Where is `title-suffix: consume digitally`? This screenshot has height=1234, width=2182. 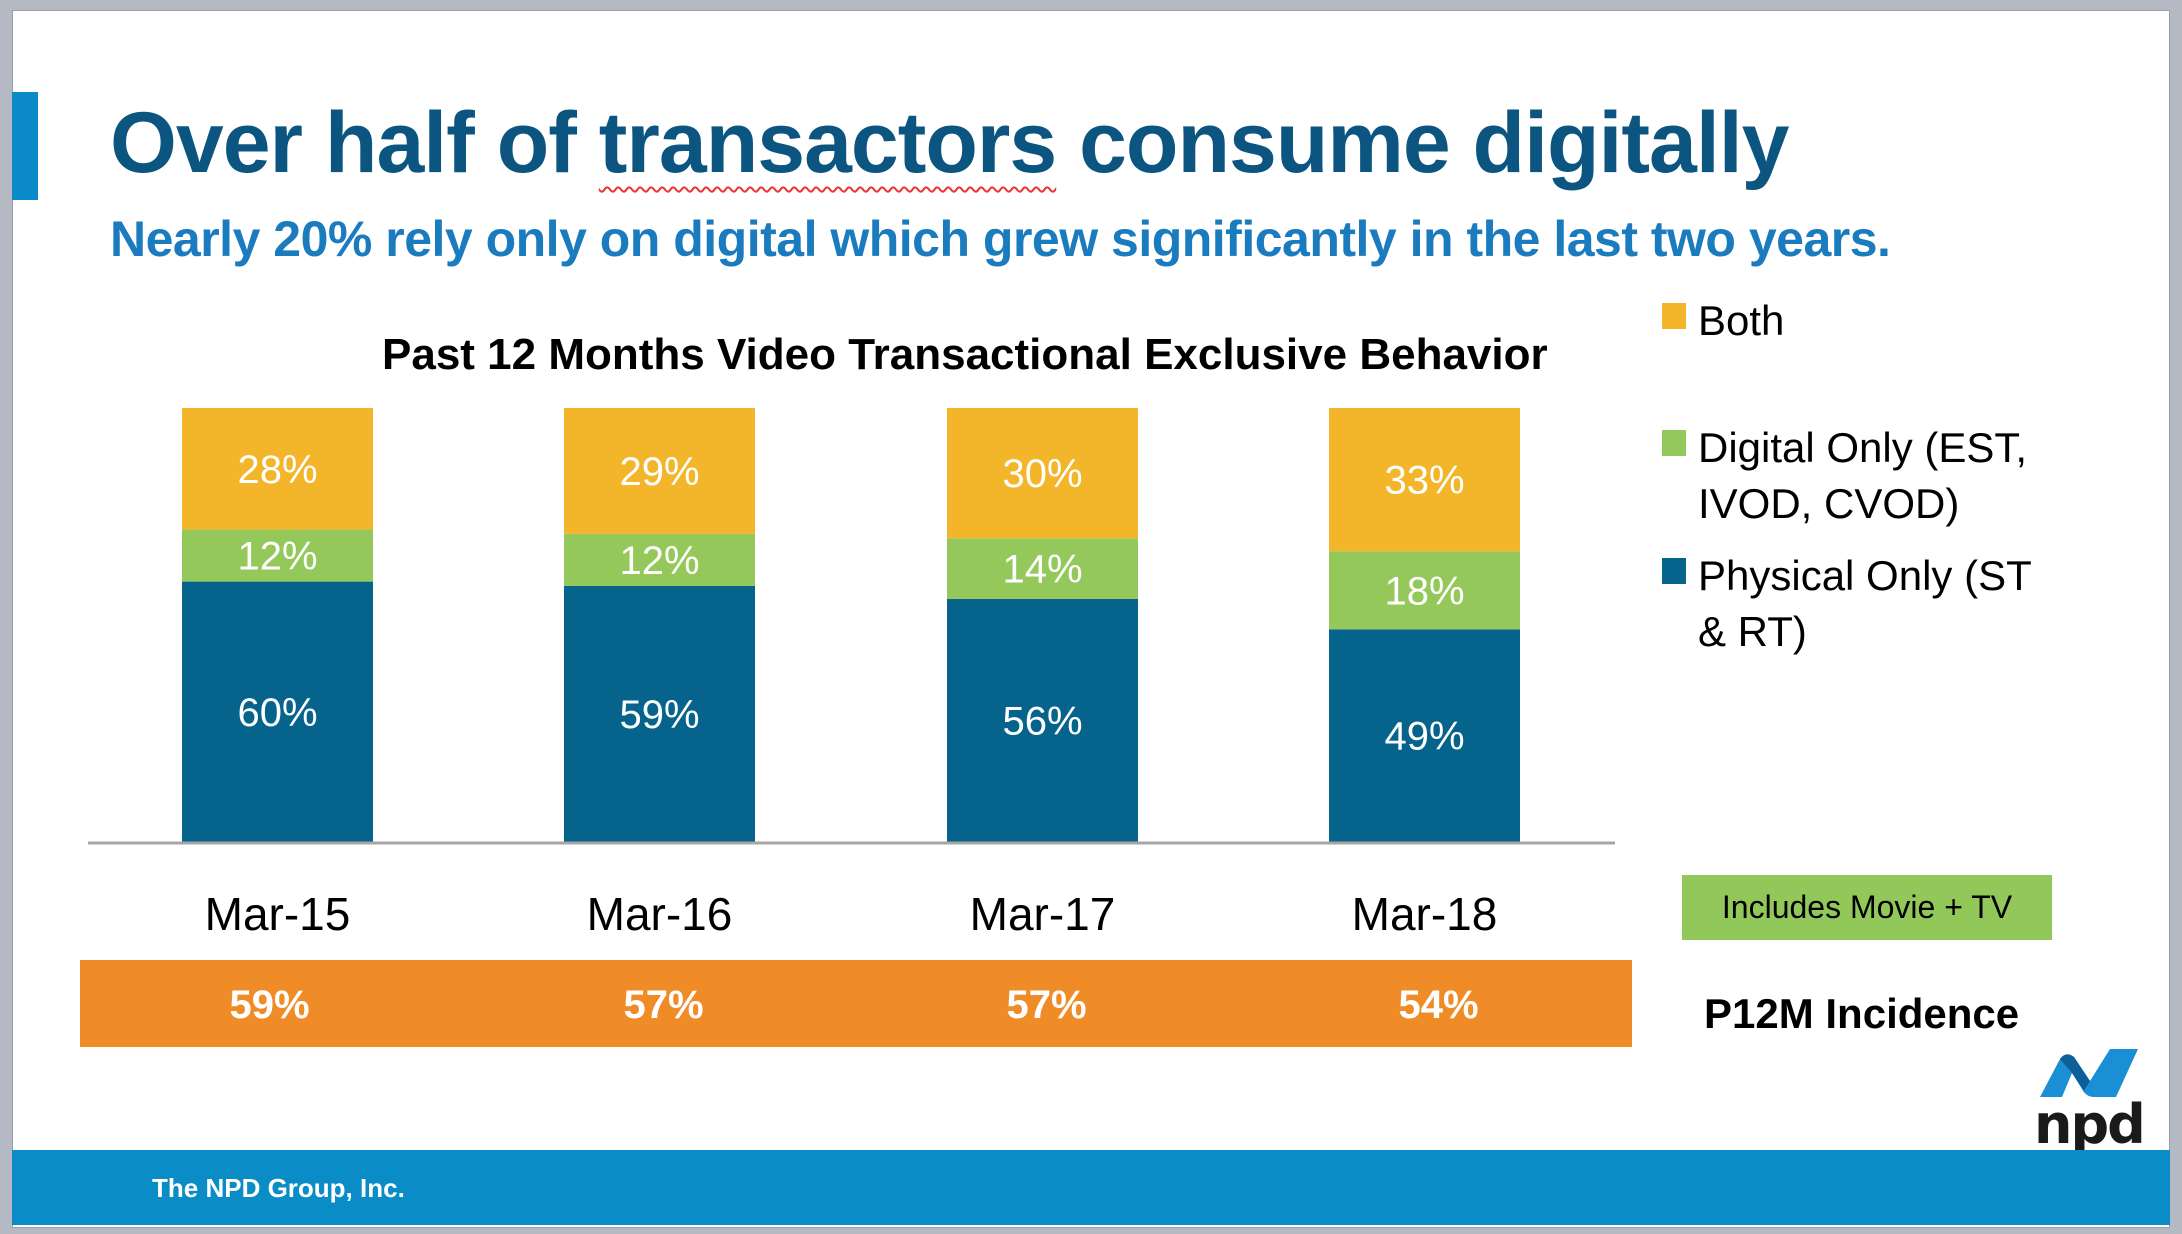
title-suffix: consume digitally is located at coordinates (1422, 143).